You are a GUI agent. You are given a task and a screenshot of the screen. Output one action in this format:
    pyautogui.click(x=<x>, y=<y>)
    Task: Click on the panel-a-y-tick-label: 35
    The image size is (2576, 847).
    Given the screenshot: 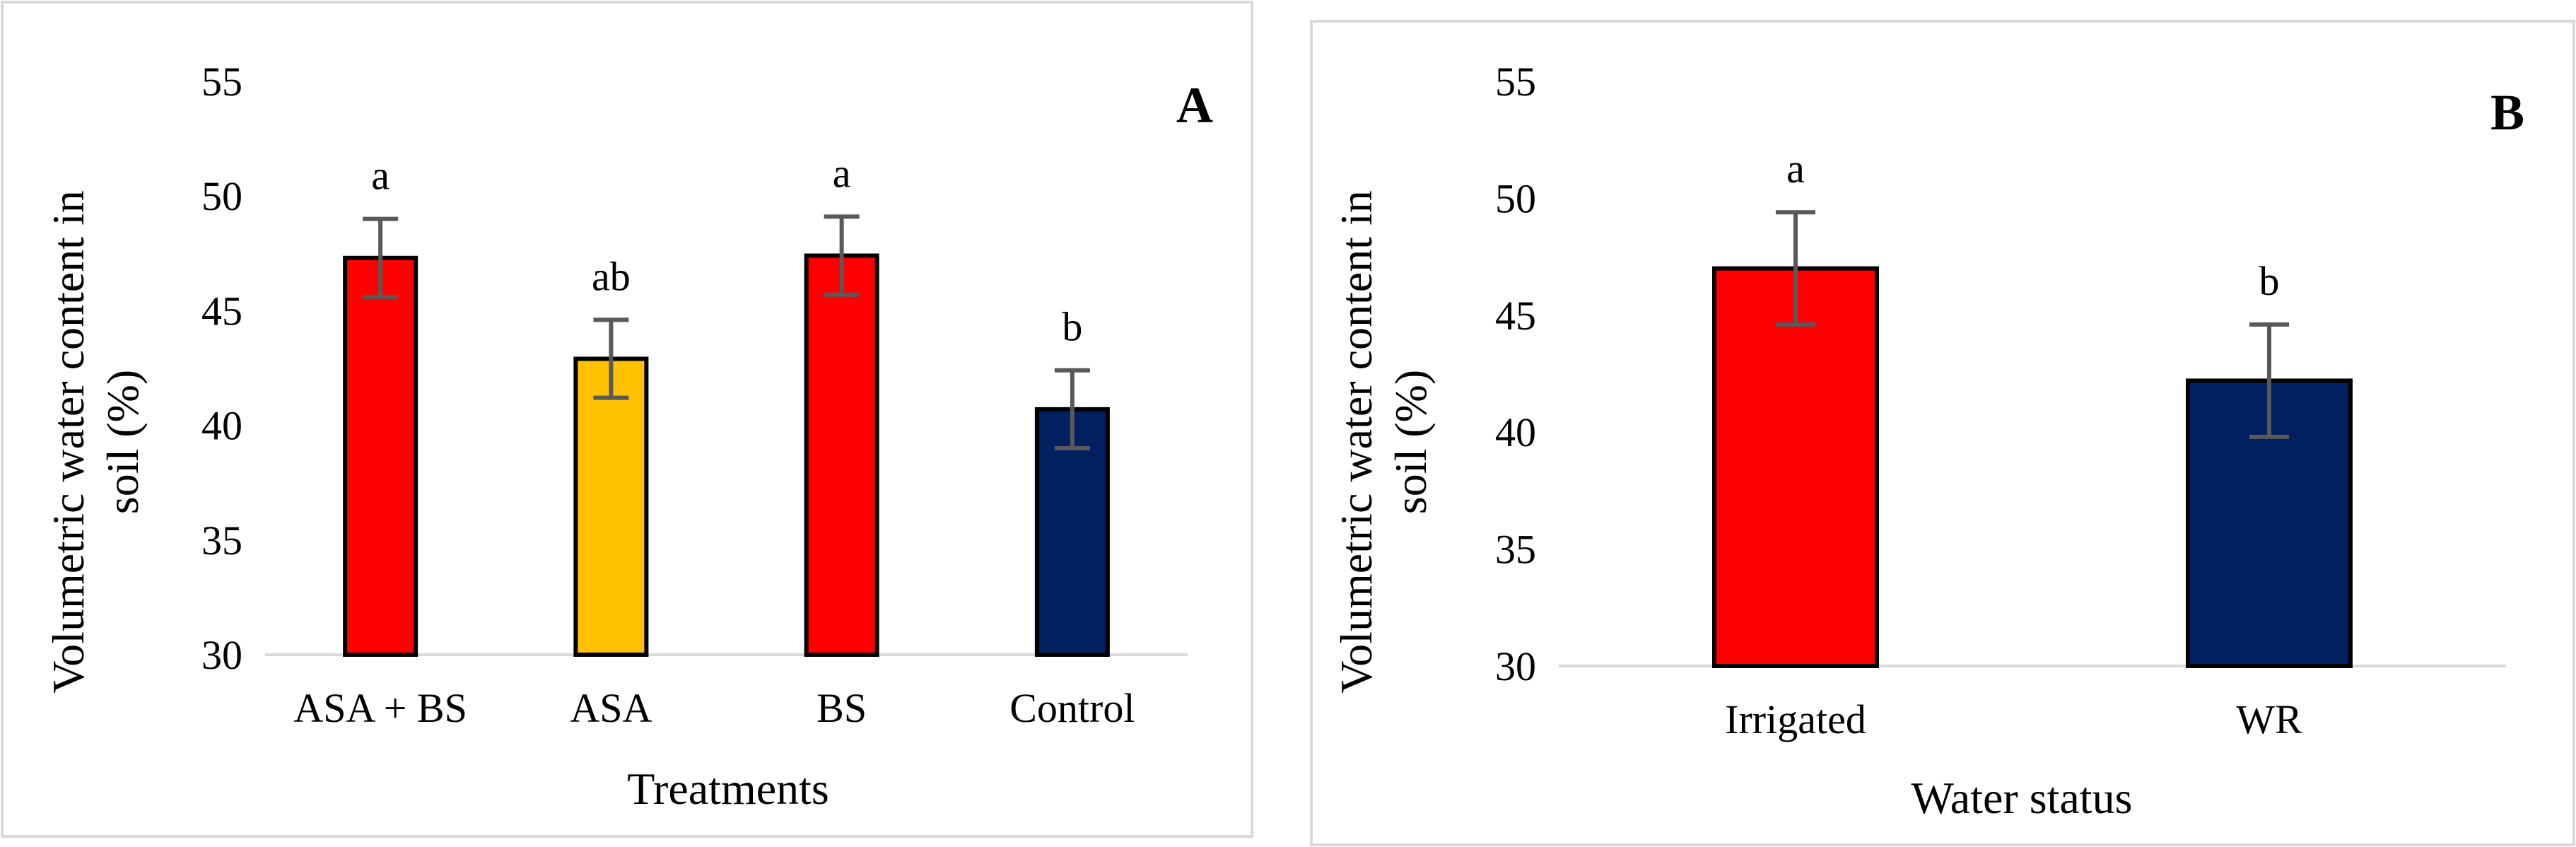 What is the action you would take?
    pyautogui.click(x=221, y=540)
    